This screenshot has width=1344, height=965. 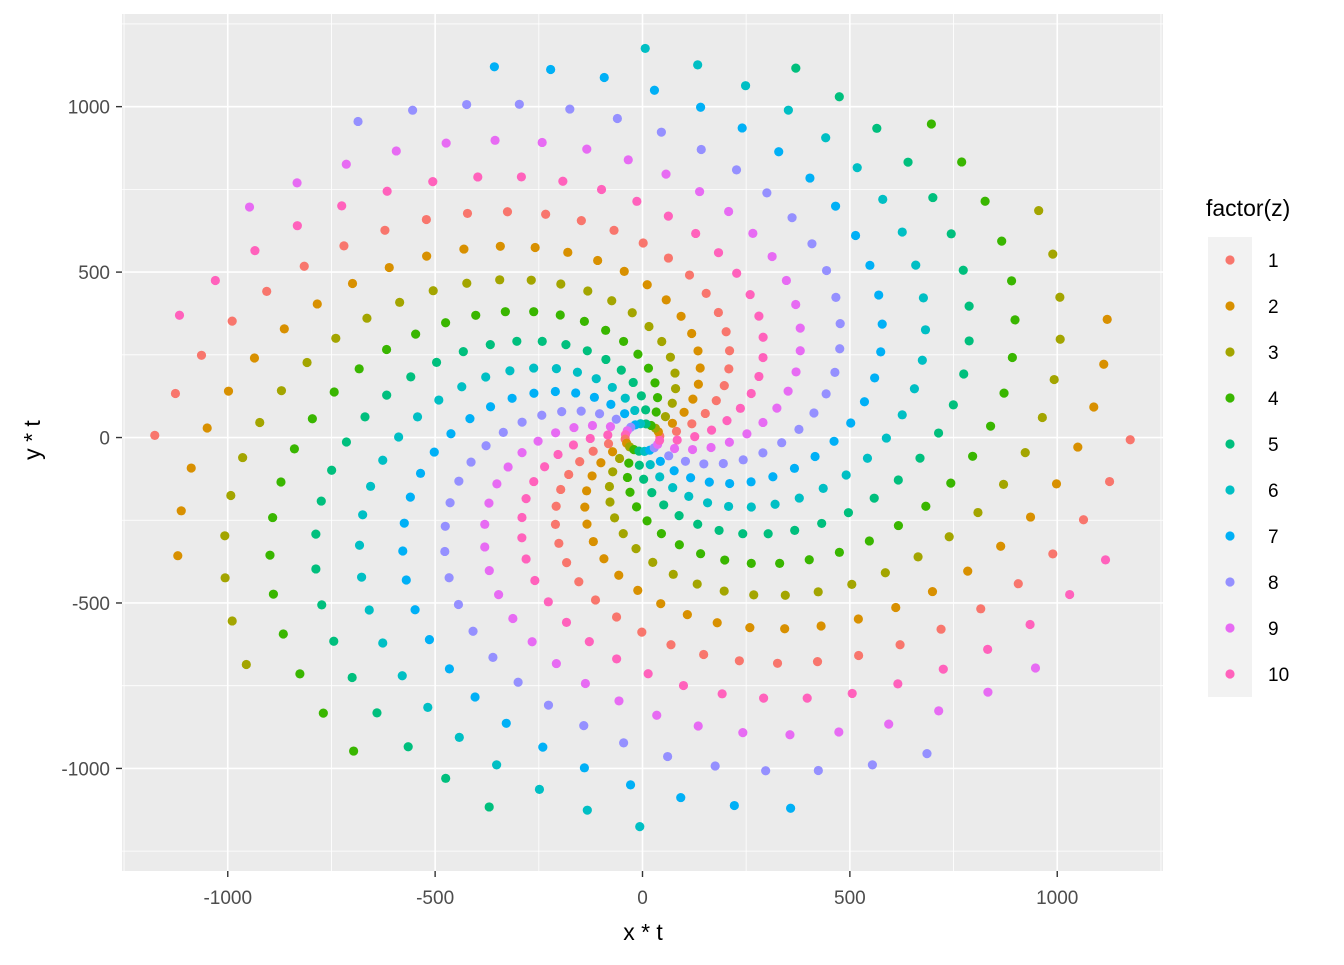 I want to click on x-tick-label: 1000, so click(x=1057, y=898).